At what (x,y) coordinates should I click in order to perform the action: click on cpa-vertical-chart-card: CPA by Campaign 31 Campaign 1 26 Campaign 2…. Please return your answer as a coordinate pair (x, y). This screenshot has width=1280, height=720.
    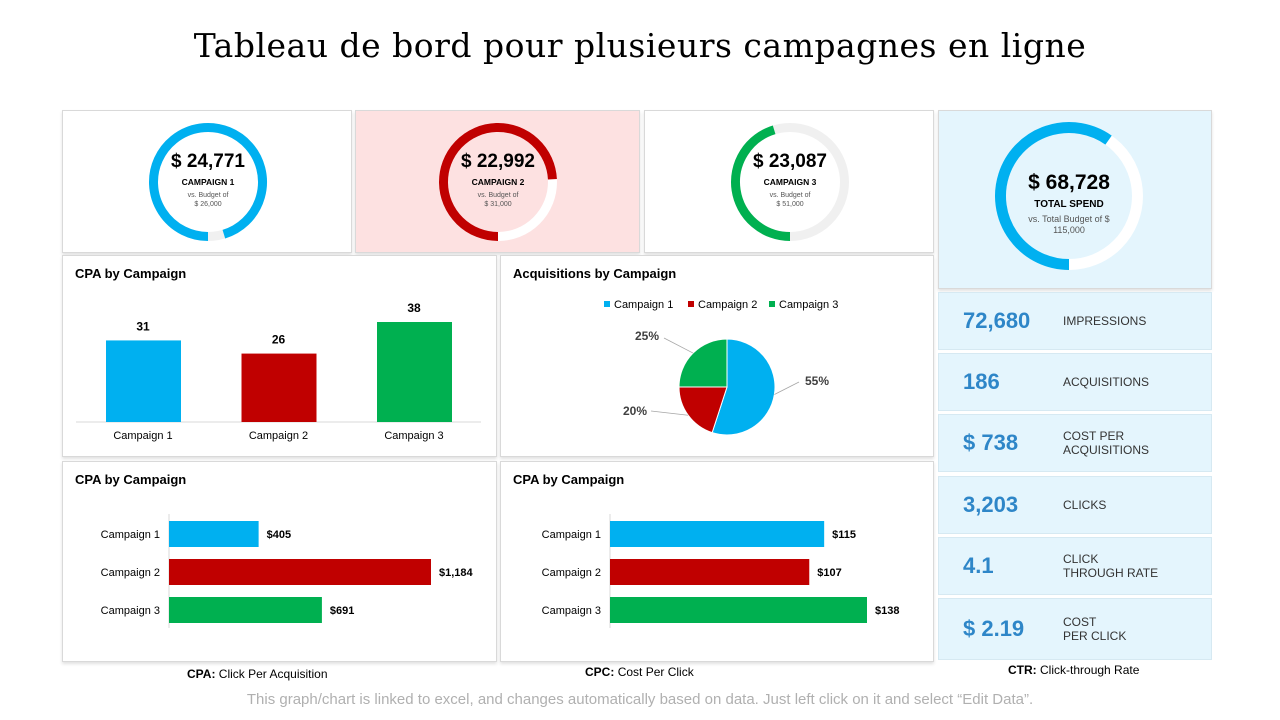
    Looking at the image, I should click on (279, 356).